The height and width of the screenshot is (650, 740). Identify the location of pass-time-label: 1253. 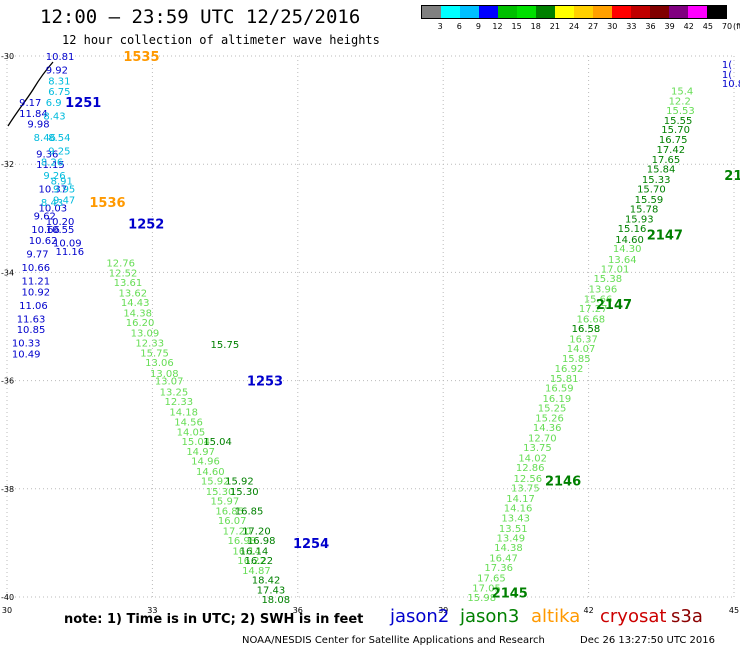
(265, 382).